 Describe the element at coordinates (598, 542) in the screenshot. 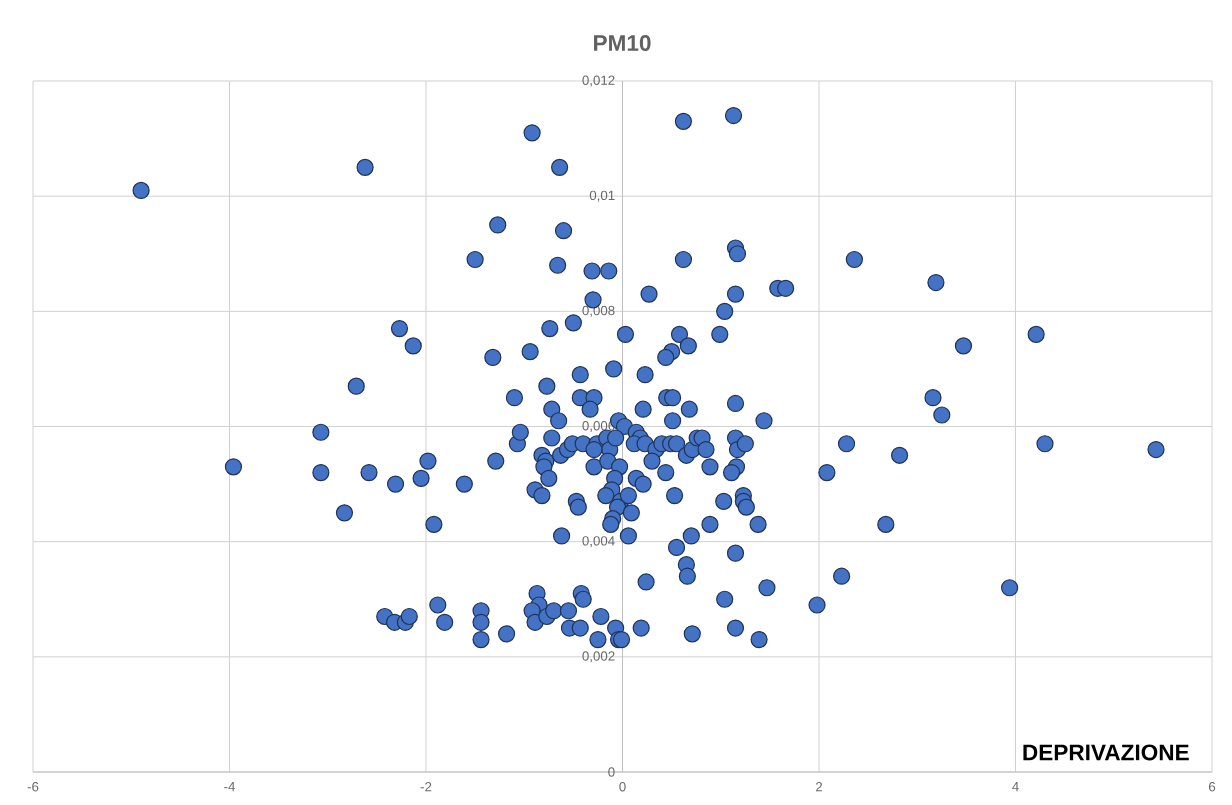

I see `y-tick-label: 0,004` at that location.